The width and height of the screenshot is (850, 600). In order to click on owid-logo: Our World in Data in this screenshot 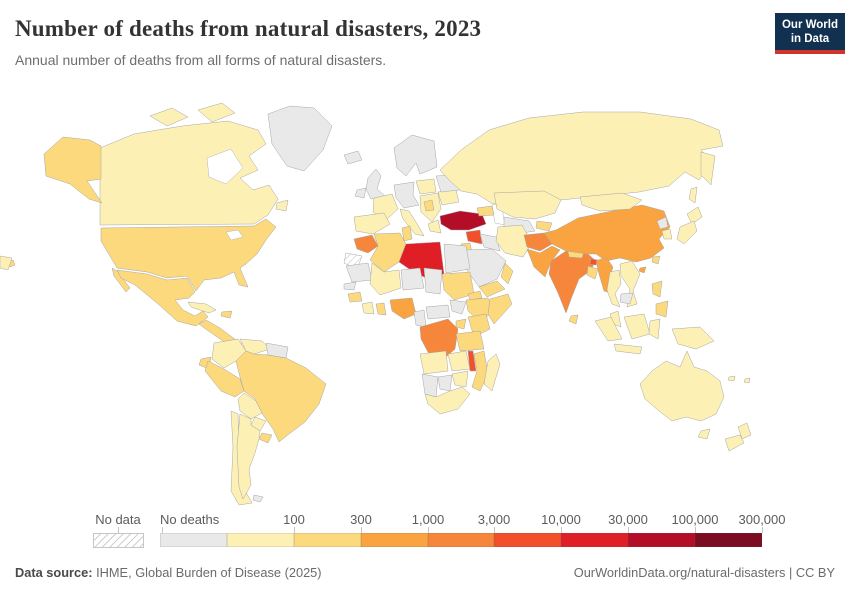, I will do `click(810, 33)`.